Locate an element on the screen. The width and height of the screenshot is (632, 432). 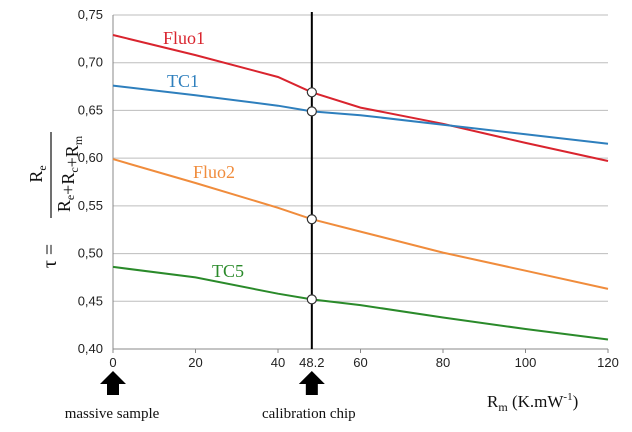
x-axis-title: Rm (K.mW-1) is located at coordinates (532, 402).